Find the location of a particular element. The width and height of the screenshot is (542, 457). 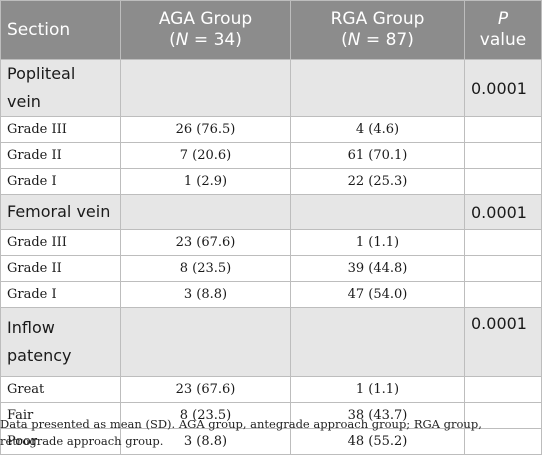

header-aga-group: AGA Group (N = 34) is located at coordinates (205, 30).